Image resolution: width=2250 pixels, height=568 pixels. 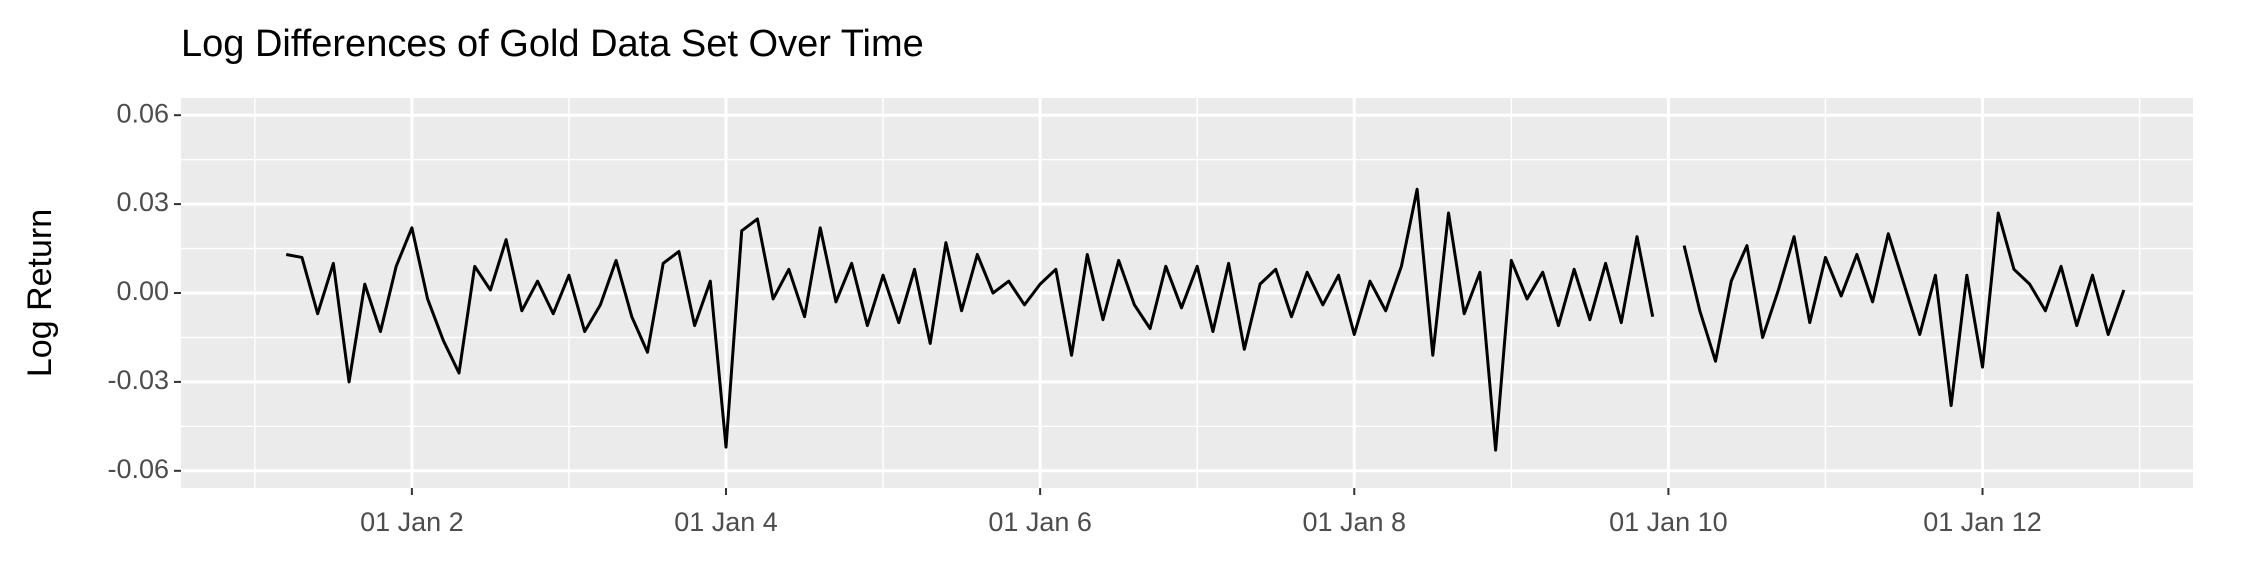 What do you see at coordinates (726, 522) in the screenshot?
I see `x-tick-label: 01 Jan 4` at bounding box center [726, 522].